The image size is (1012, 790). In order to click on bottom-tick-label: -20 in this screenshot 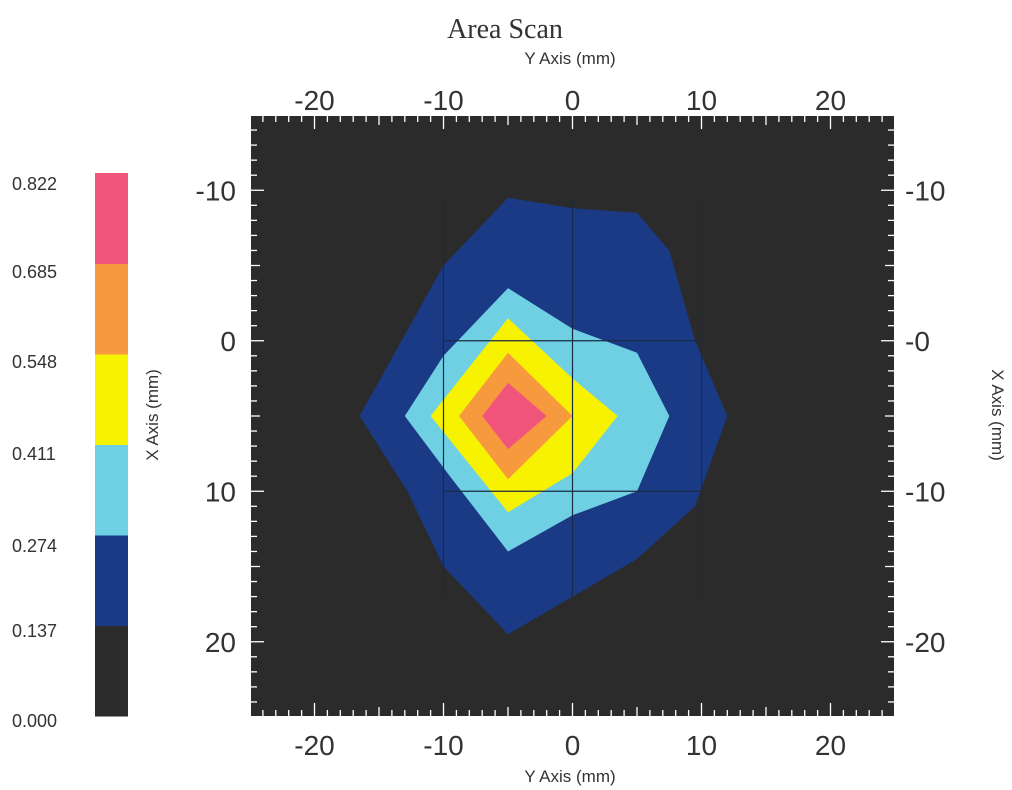, I will do `click(314, 745)`.